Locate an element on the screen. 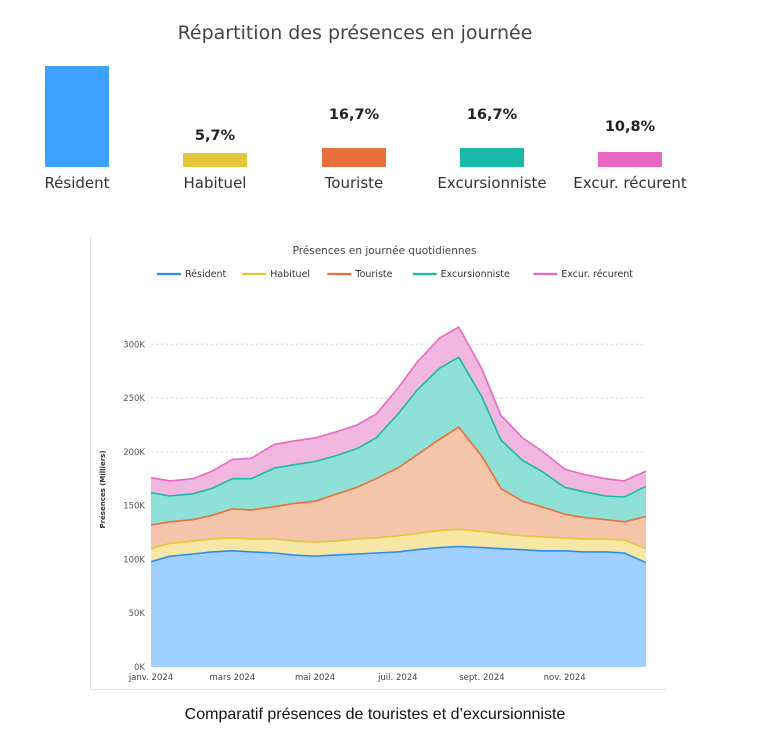 Image resolution: width=768 pixels, height=753 pixels. x-tick-label: sept. 2024 is located at coordinates (481, 678).